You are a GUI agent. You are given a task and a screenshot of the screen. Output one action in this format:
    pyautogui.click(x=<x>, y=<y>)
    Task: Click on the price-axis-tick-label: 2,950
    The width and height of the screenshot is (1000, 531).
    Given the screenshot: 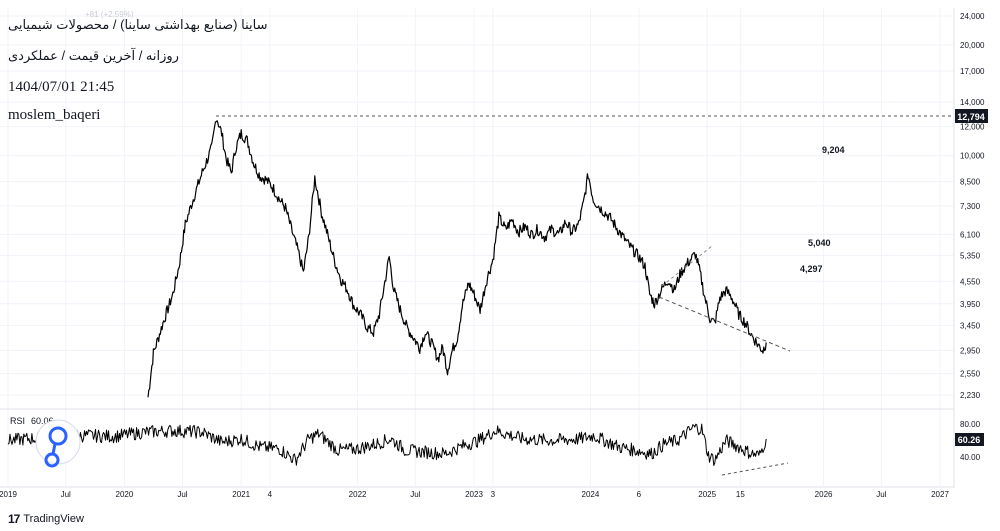 What is the action you would take?
    pyautogui.click(x=970, y=350)
    